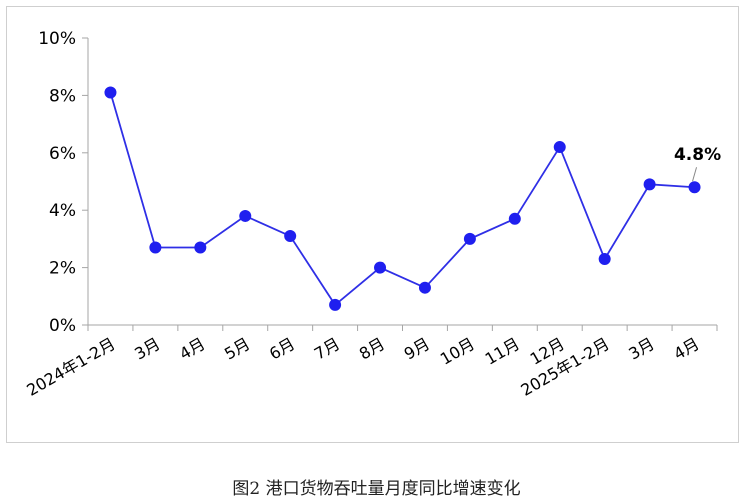 The width and height of the screenshot is (753, 503). I want to click on y-tick-label: 8%, so click(62, 96).